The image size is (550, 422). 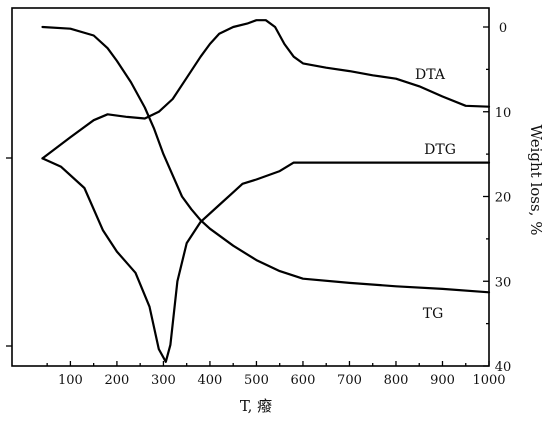 I want to click on x-tick-label: 900, so click(x=442, y=380).